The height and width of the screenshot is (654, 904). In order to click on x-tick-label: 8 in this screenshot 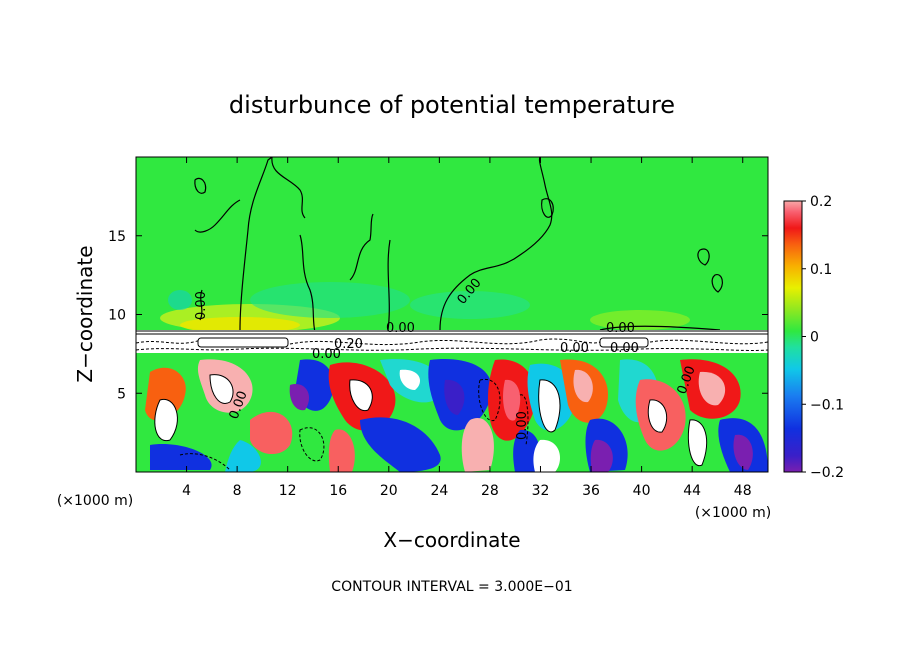, I will do `click(237, 491)`.